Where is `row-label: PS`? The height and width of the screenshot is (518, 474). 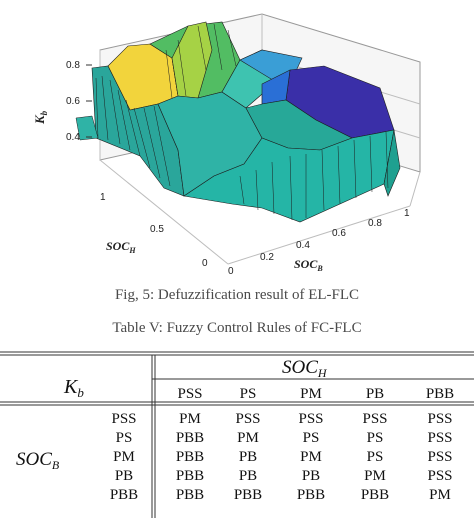
row-label: PS is located at coordinates (124, 438).